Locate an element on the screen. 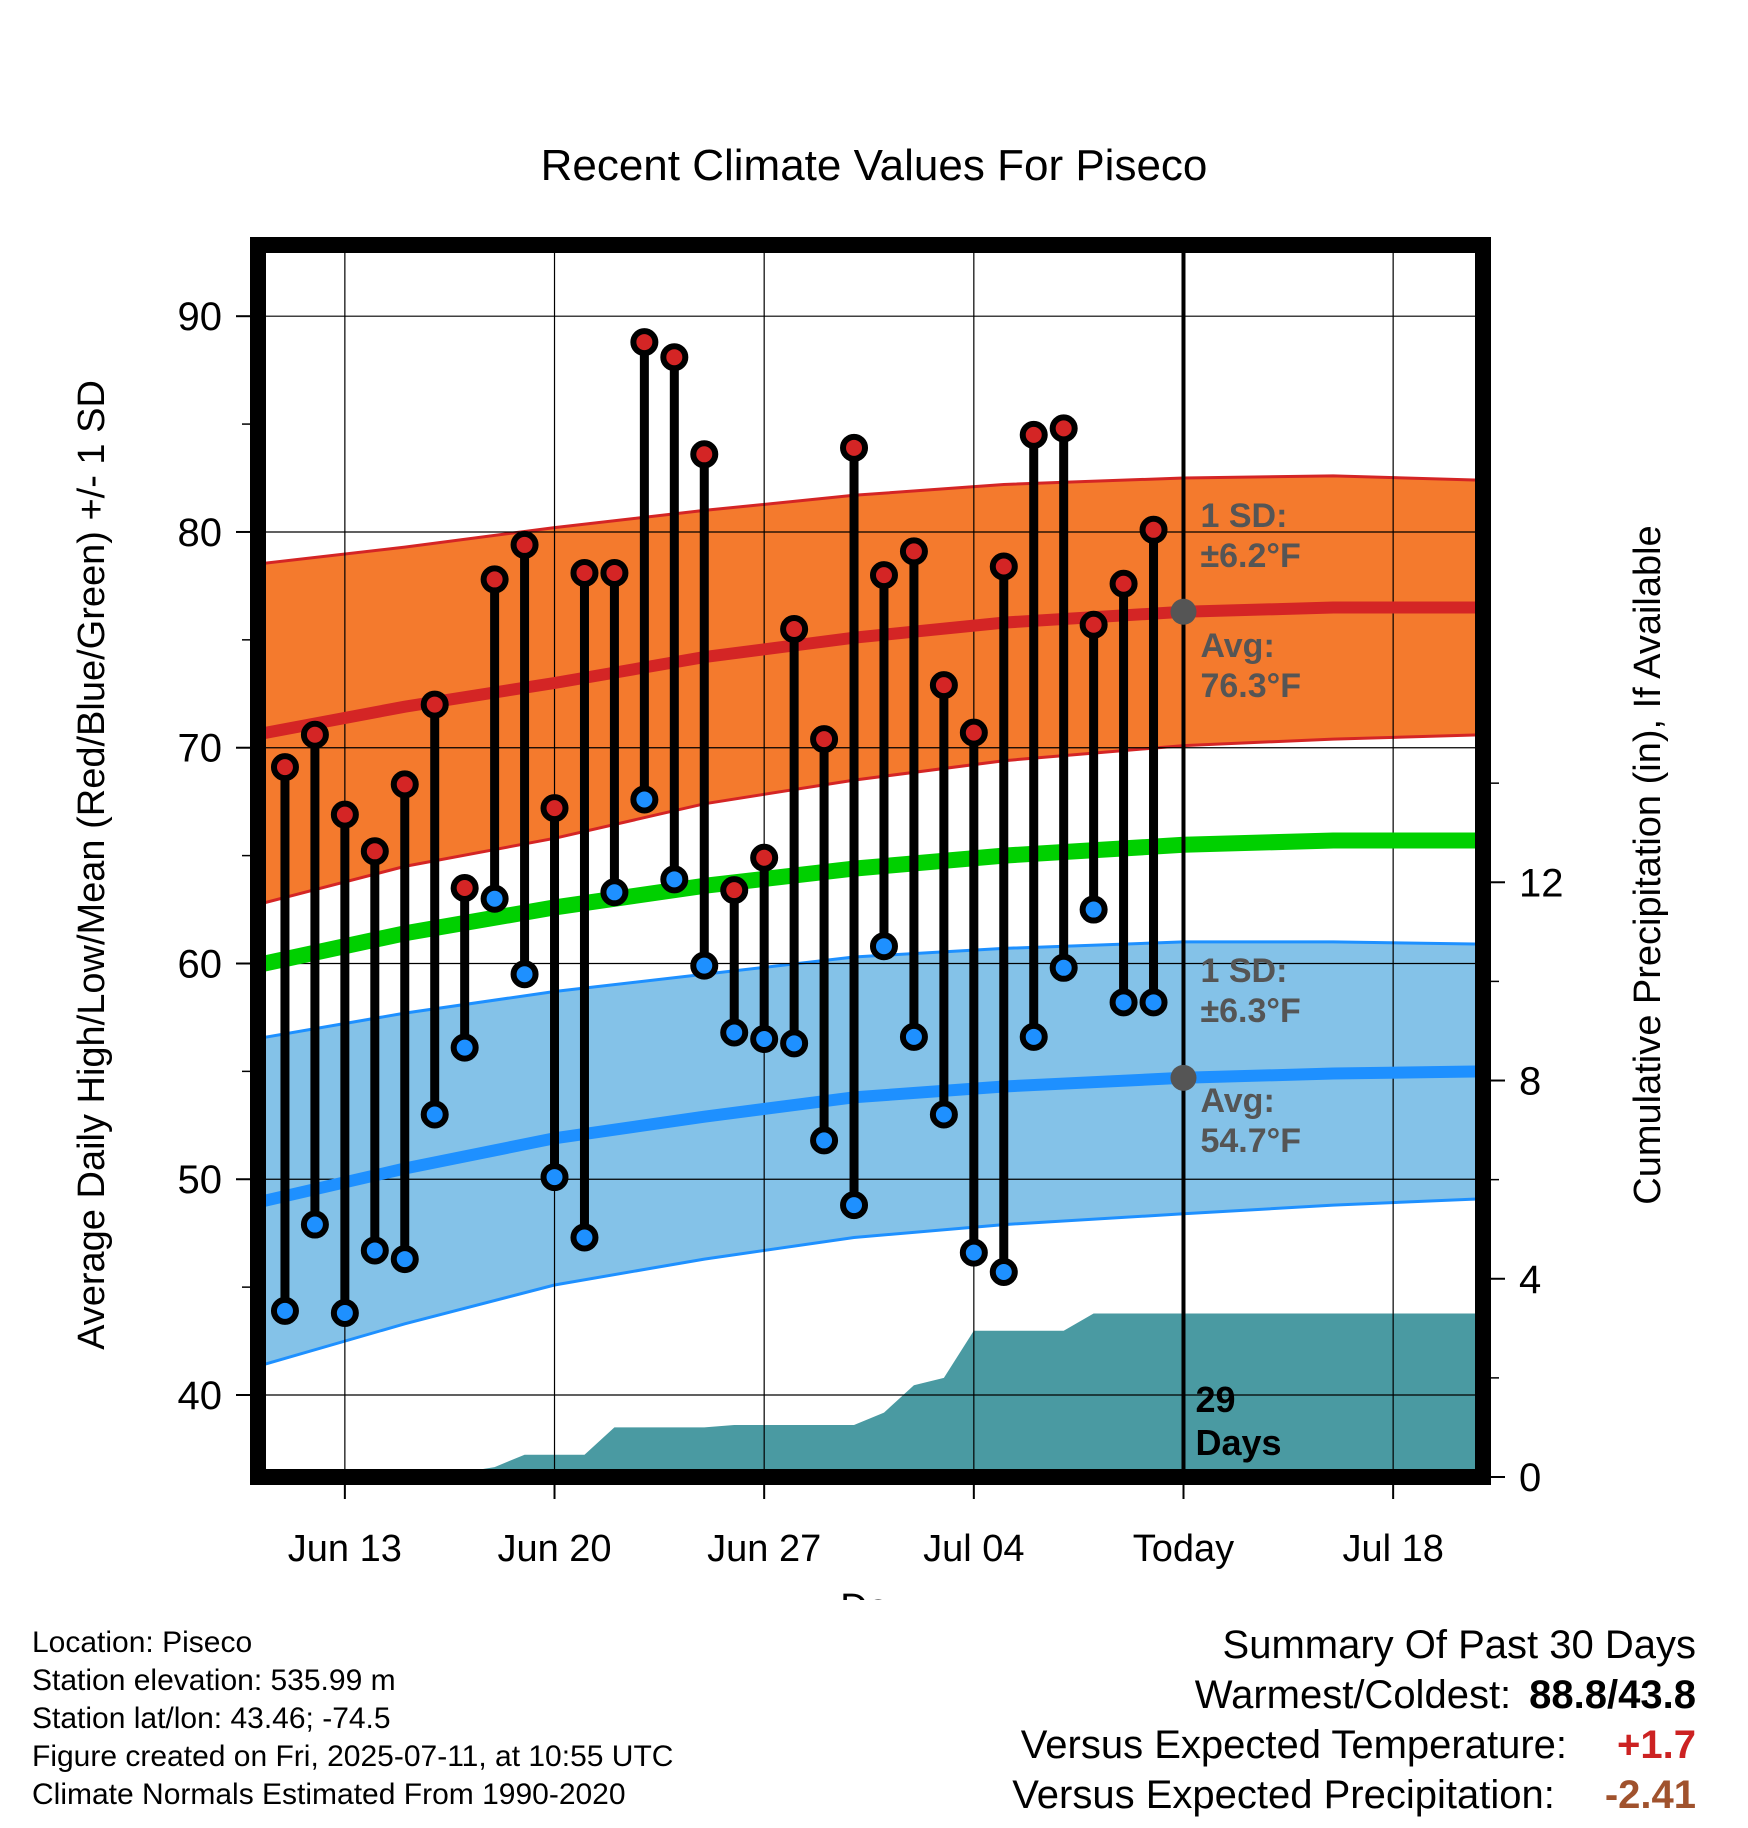 This screenshot has width=1748, height=1828. y-tick-label: 80 is located at coordinates (200, 533).